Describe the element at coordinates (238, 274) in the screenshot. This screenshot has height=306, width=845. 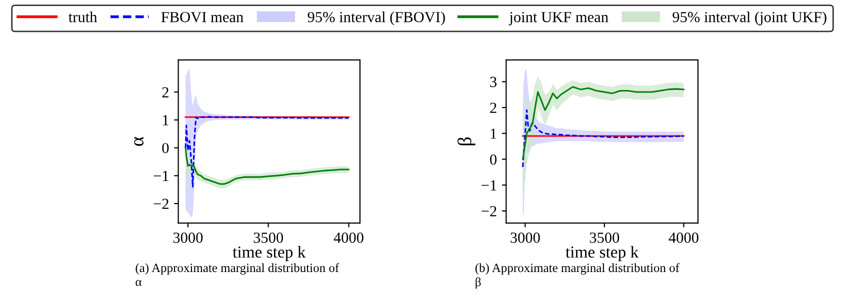
I see `text: (a) Approximate marginal distribution of α` at that location.